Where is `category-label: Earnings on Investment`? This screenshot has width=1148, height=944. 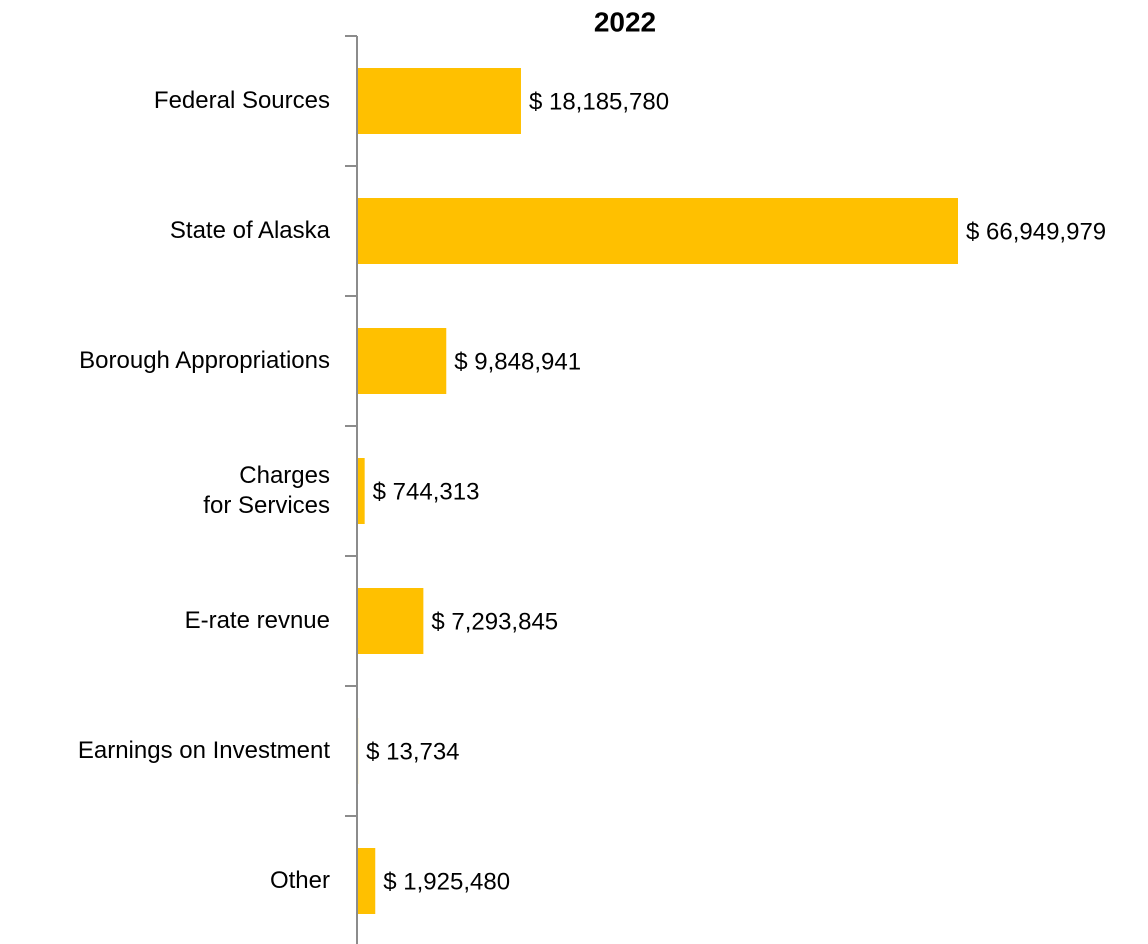
category-label: Earnings on Investment is located at coordinates (203, 750).